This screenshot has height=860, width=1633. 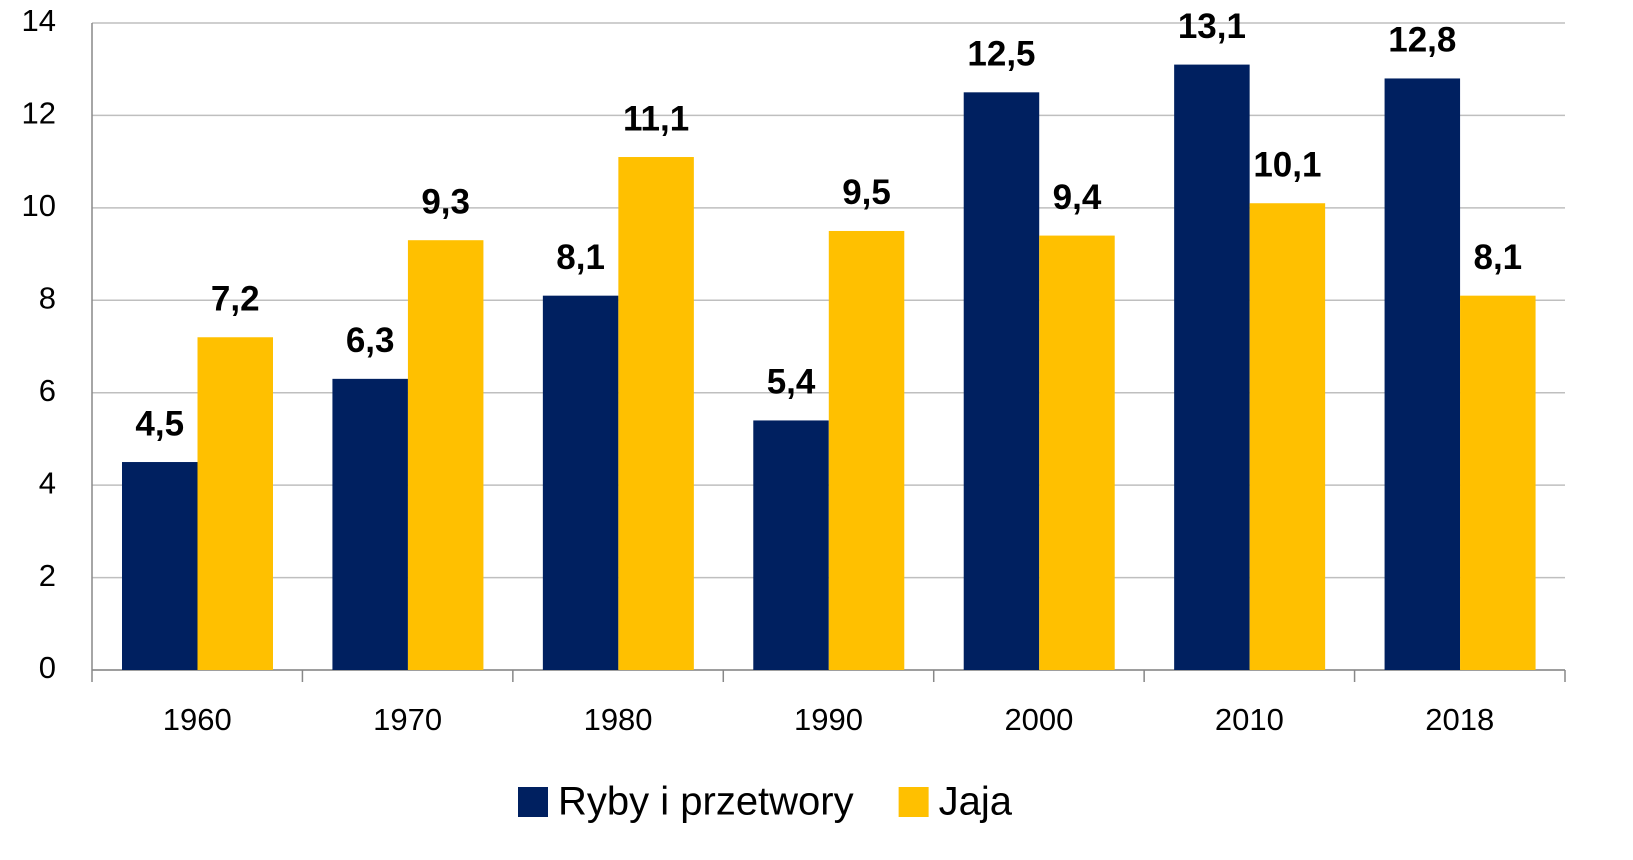 I want to click on data-label: 7,2, so click(x=235, y=299).